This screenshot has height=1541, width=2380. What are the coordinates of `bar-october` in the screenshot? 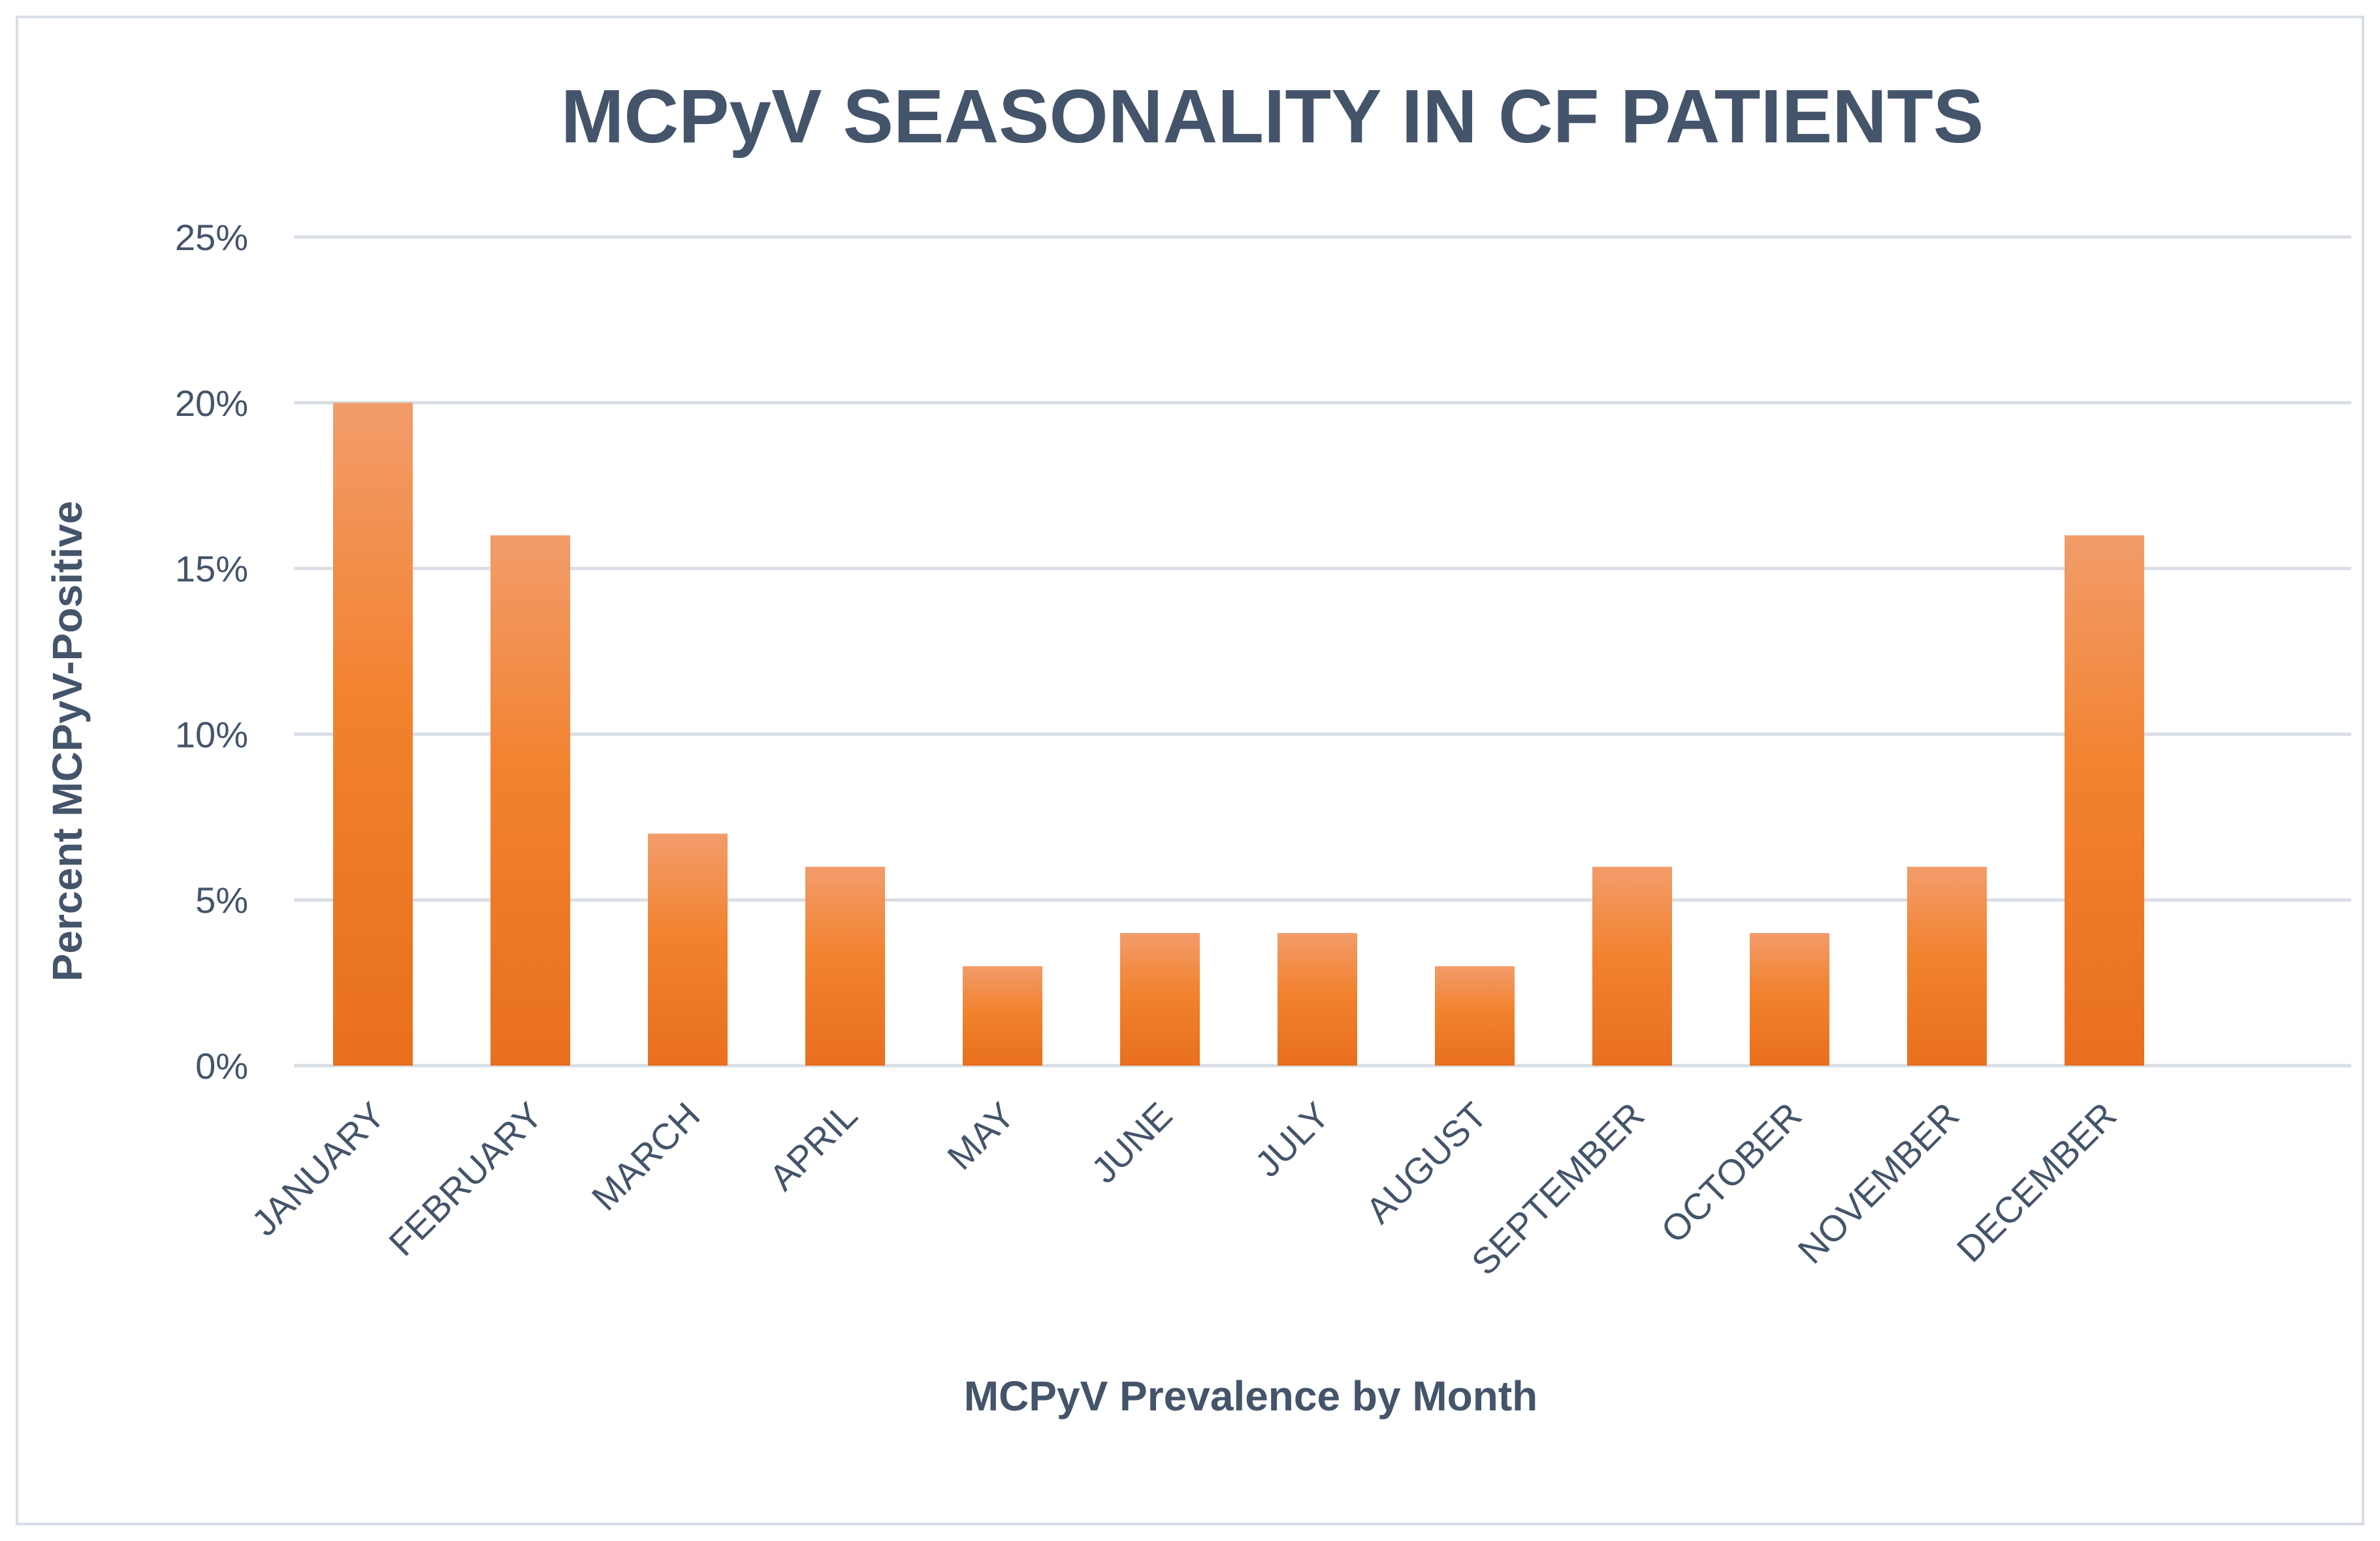 It's located at (1789, 999).